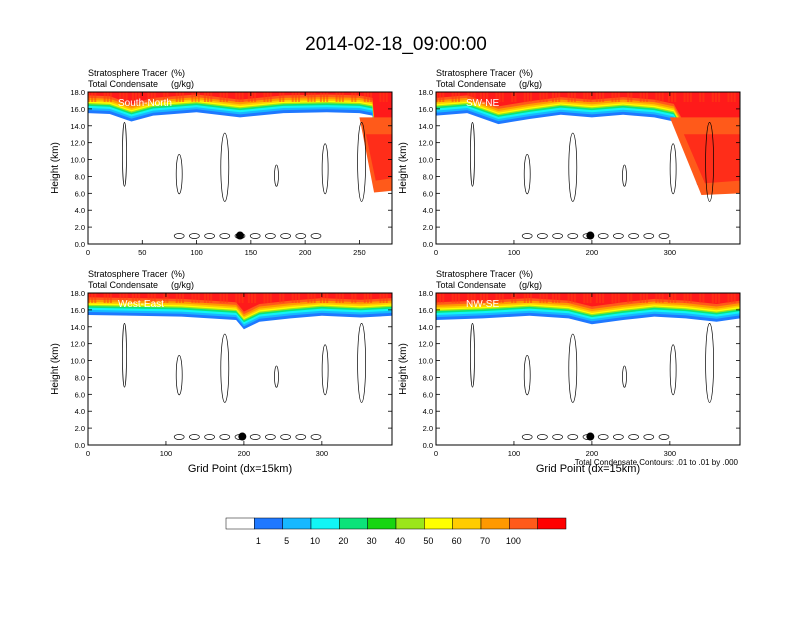 This screenshot has height=617, width=792. Describe the element at coordinates (588, 469) in the screenshot. I see `x-axis-label: Grid Point (dx=15km)` at that location.